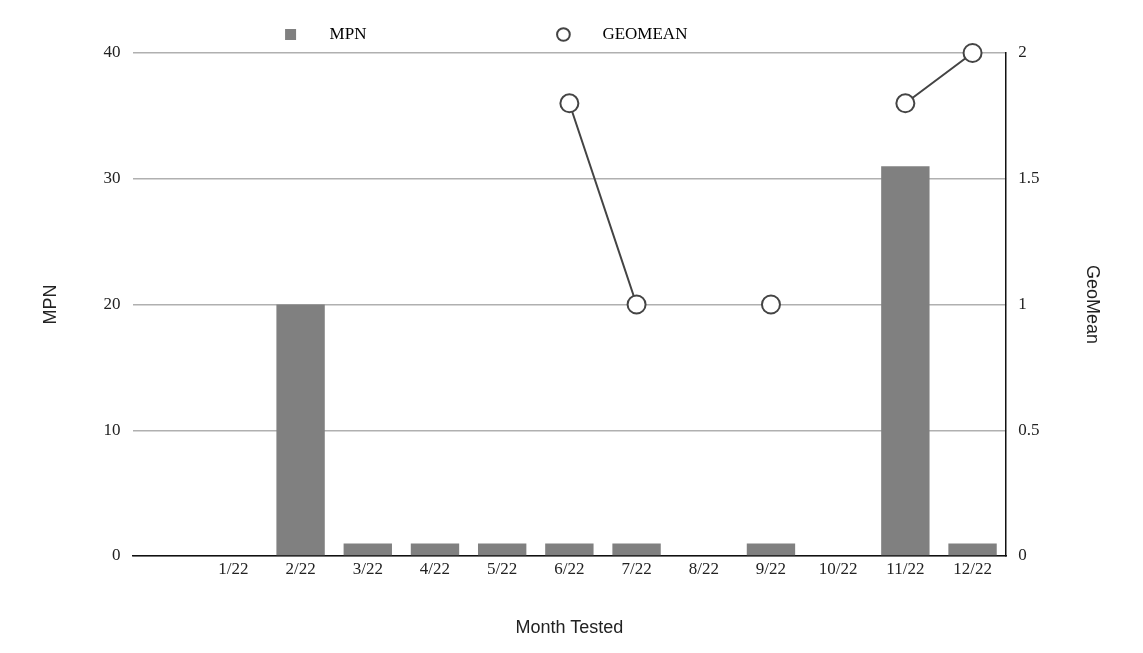  What do you see at coordinates (972, 568) in the screenshot?
I see `x-tick-label: 12/22` at bounding box center [972, 568].